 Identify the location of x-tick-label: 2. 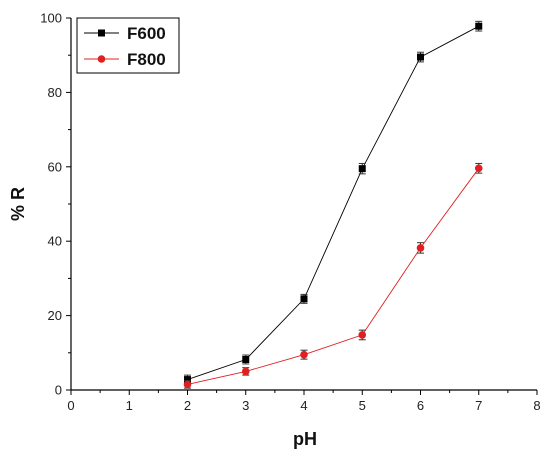
(187, 405).